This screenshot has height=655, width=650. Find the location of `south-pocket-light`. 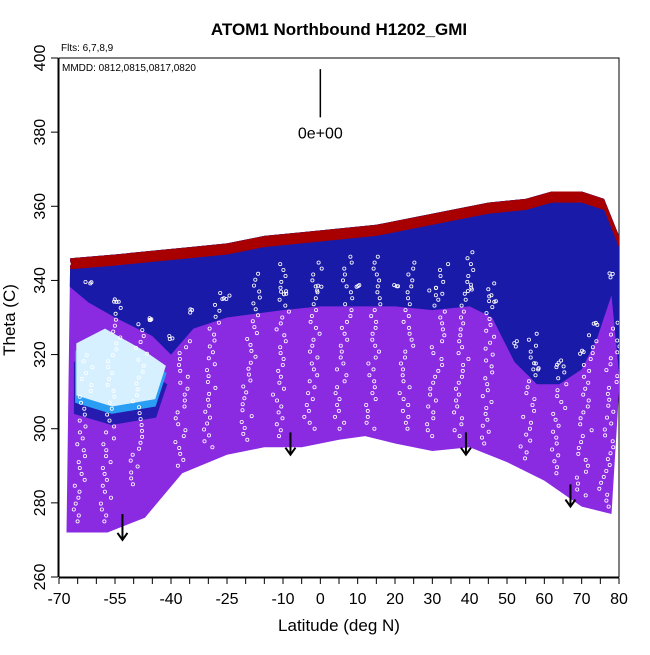

south-pocket-light is located at coordinates (121, 367).